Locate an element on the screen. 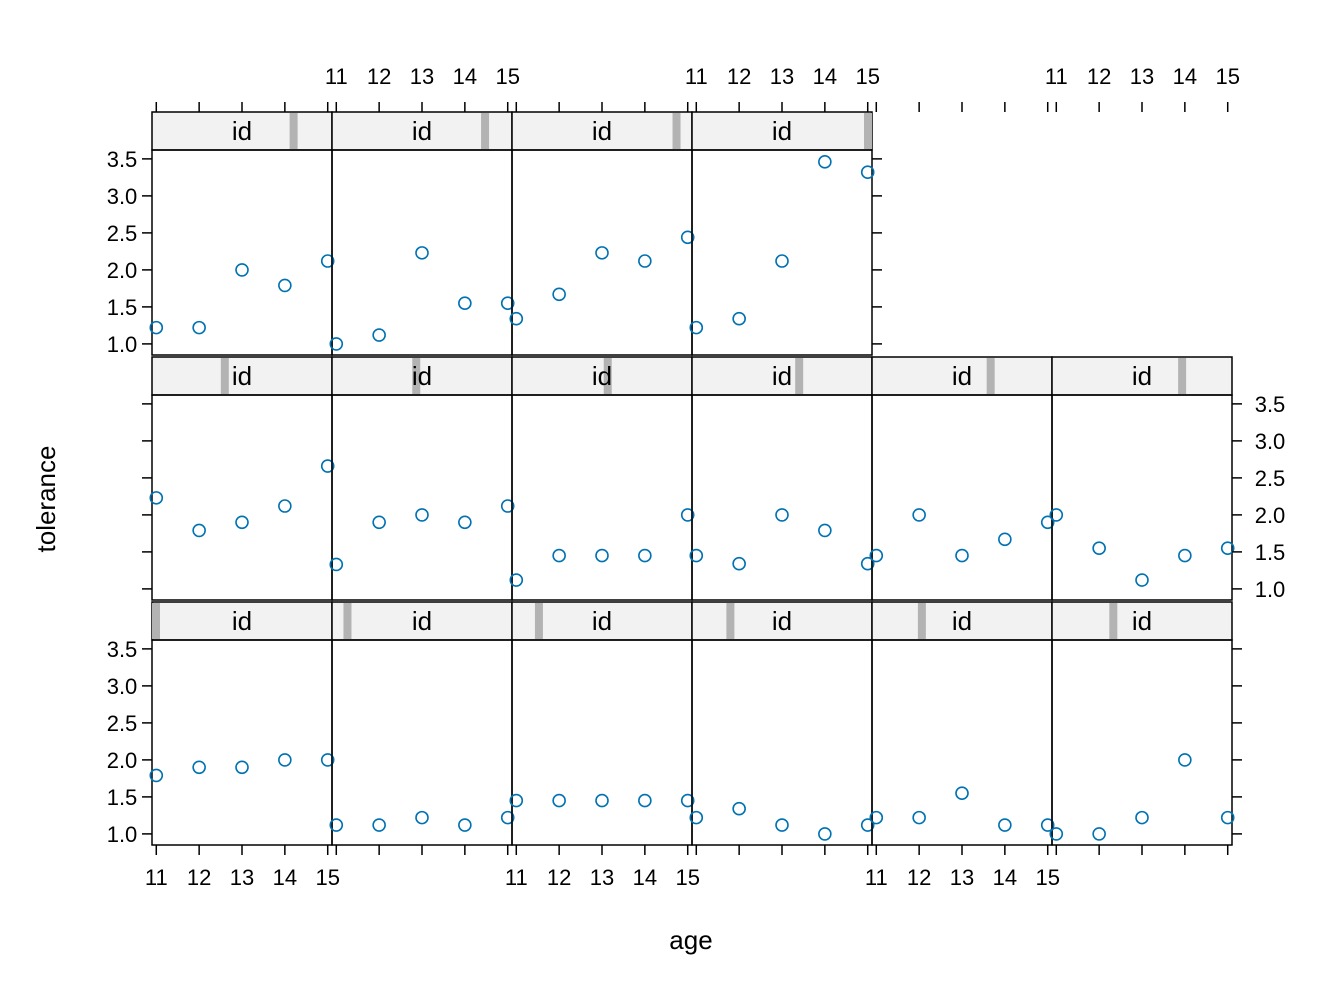 The height and width of the screenshot is (1003, 1344). panel-15: id is located at coordinates (602, 233).